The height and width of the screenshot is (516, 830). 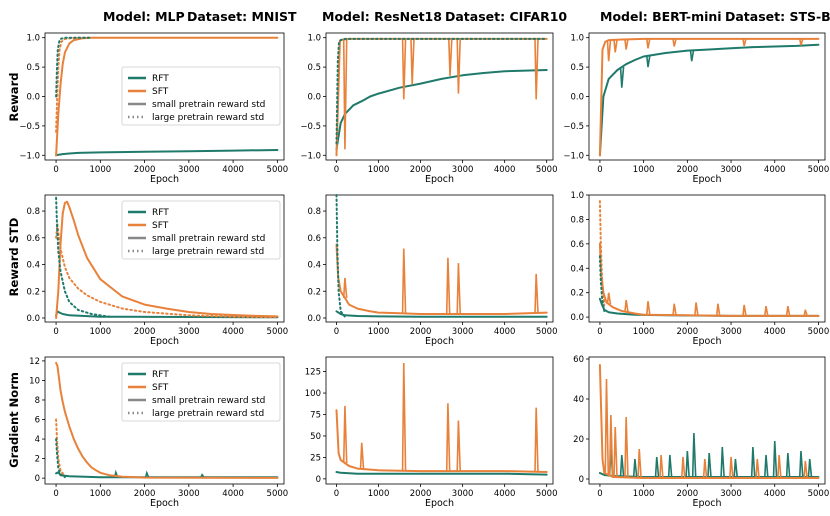 I want to click on series-line-rft, so click(x=441, y=314).